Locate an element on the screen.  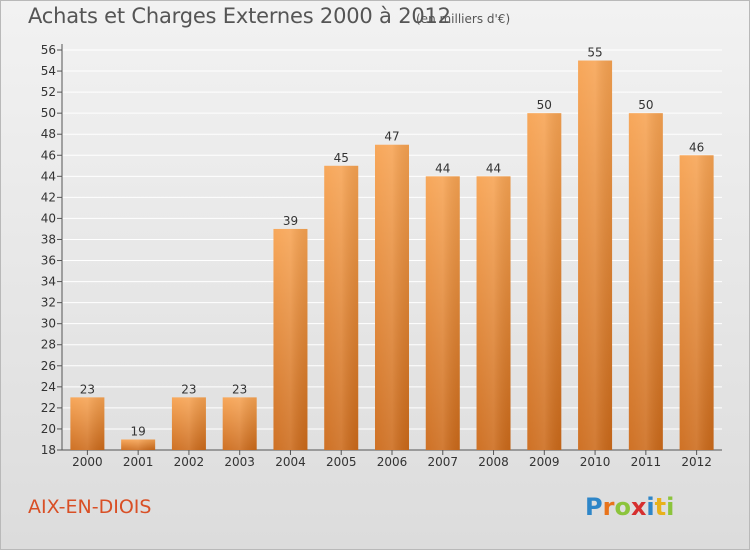
data-label-2012: 46 is located at coordinates (696, 147).